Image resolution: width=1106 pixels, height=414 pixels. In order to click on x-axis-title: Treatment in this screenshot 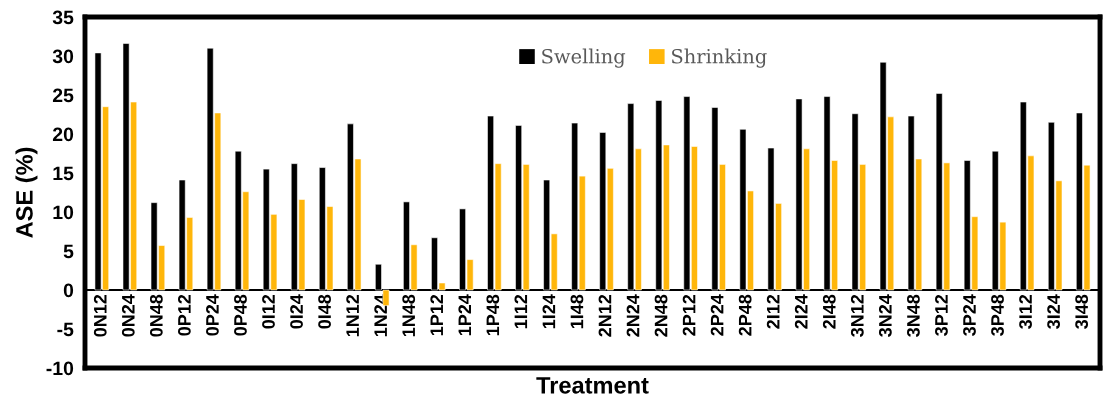, I will do `click(592, 385)`.